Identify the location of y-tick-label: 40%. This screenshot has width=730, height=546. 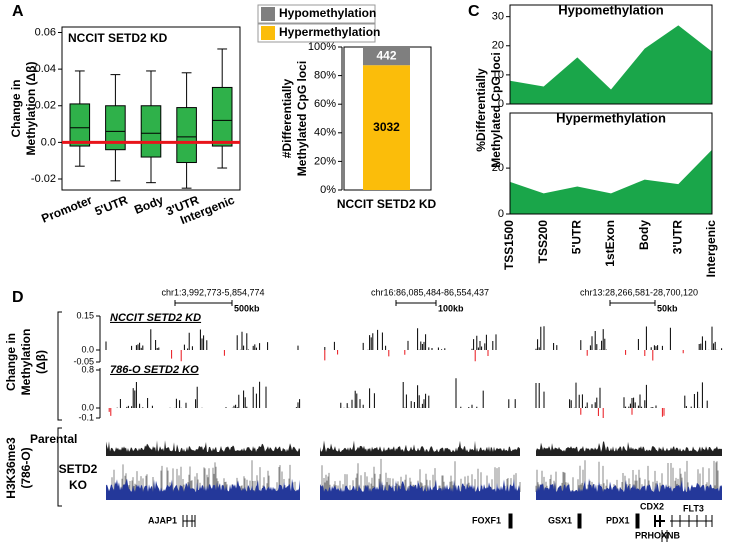
(325, 133).